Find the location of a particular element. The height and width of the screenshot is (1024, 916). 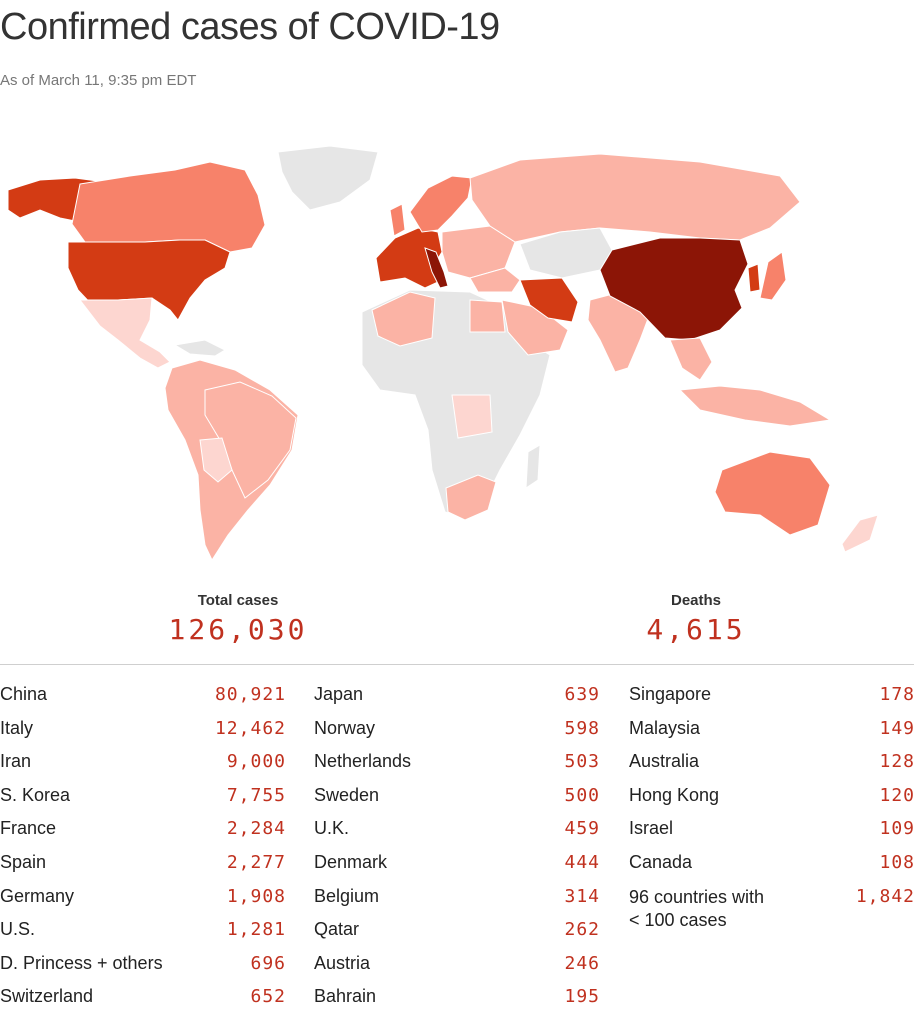

case-count: 639 is located at coordinates (582, 694).